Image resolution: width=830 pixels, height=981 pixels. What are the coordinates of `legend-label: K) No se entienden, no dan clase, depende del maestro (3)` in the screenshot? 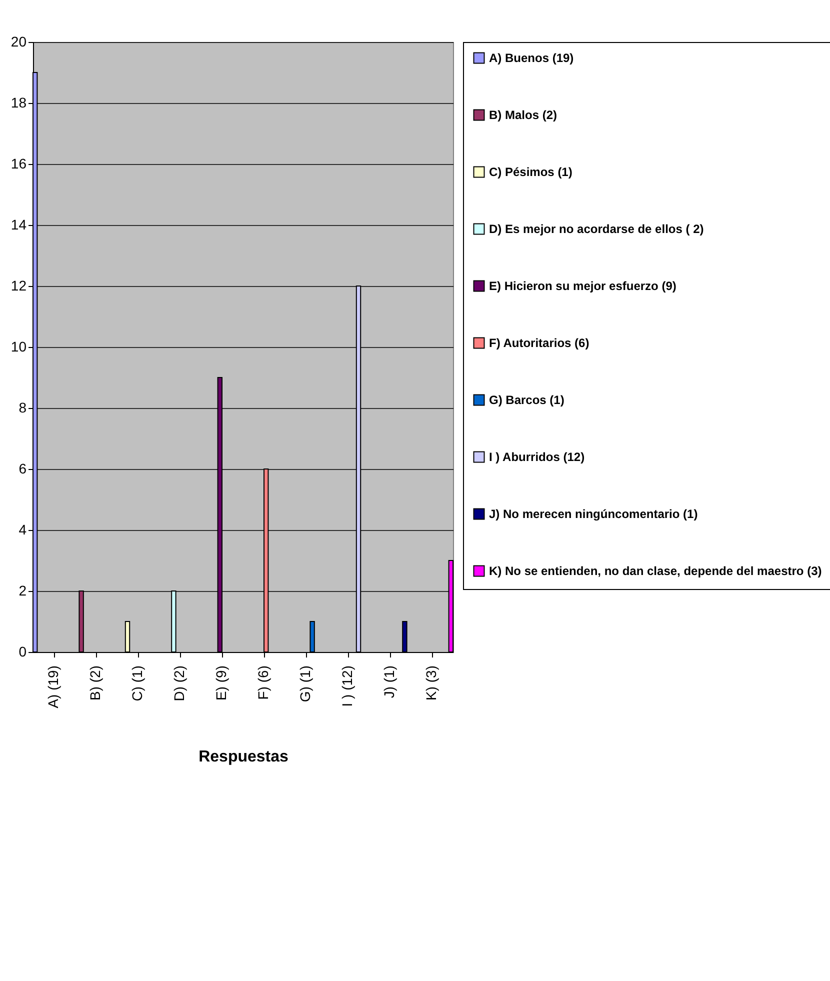 It's located at (655, 571).